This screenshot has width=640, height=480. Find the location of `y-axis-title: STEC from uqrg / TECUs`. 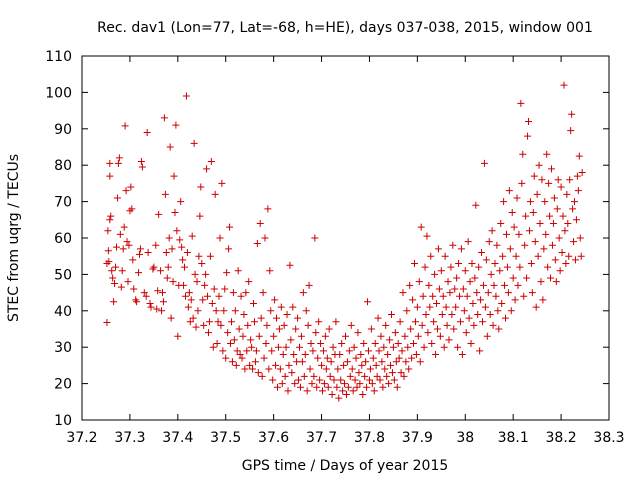

y-axis-title: STEC from uqrg / TECUs is located at coordinates (14, 238).